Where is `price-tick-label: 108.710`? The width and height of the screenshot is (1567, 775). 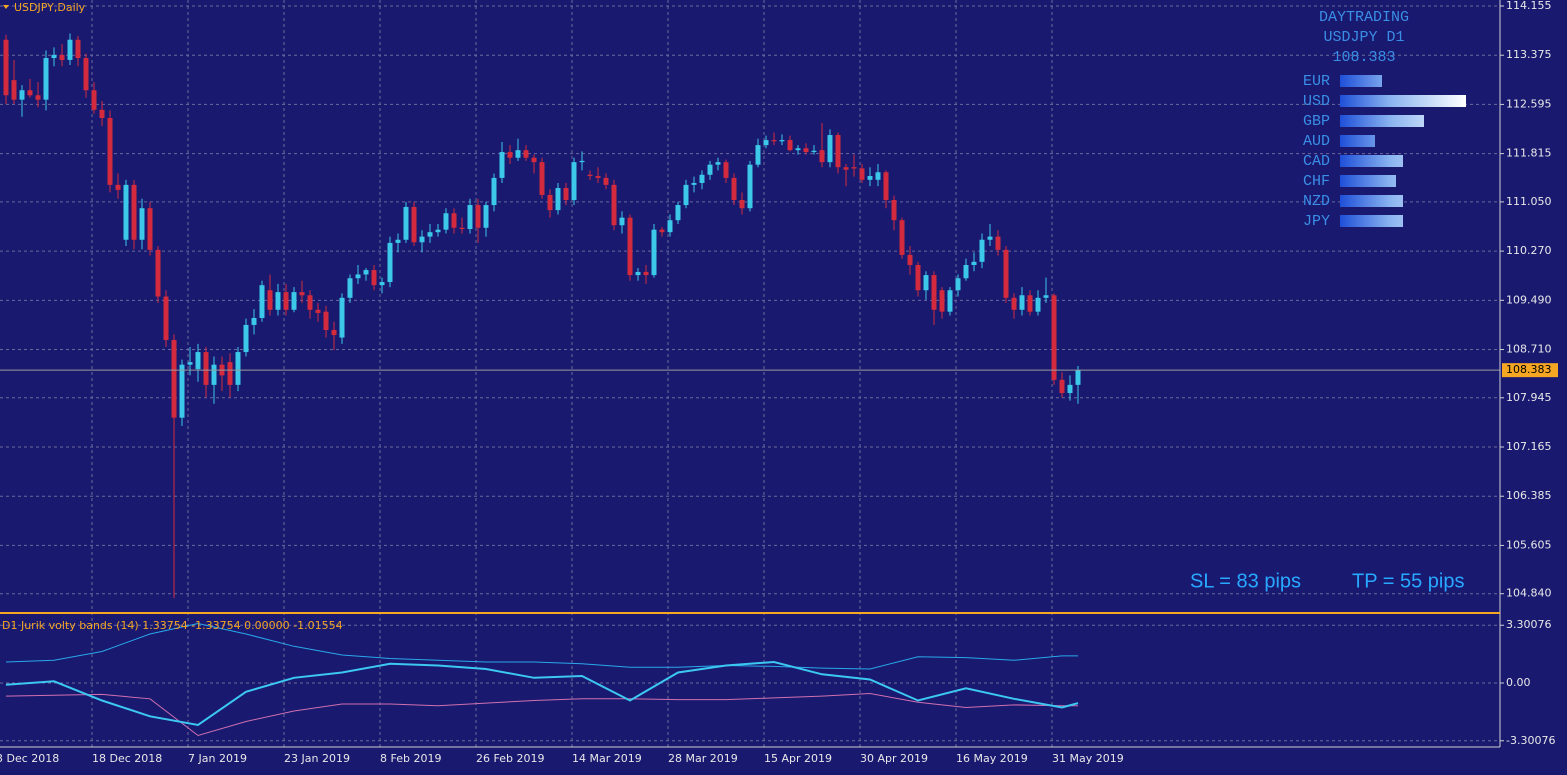
price-tick-label: 108.710 is located at coordinates (1529, 349).